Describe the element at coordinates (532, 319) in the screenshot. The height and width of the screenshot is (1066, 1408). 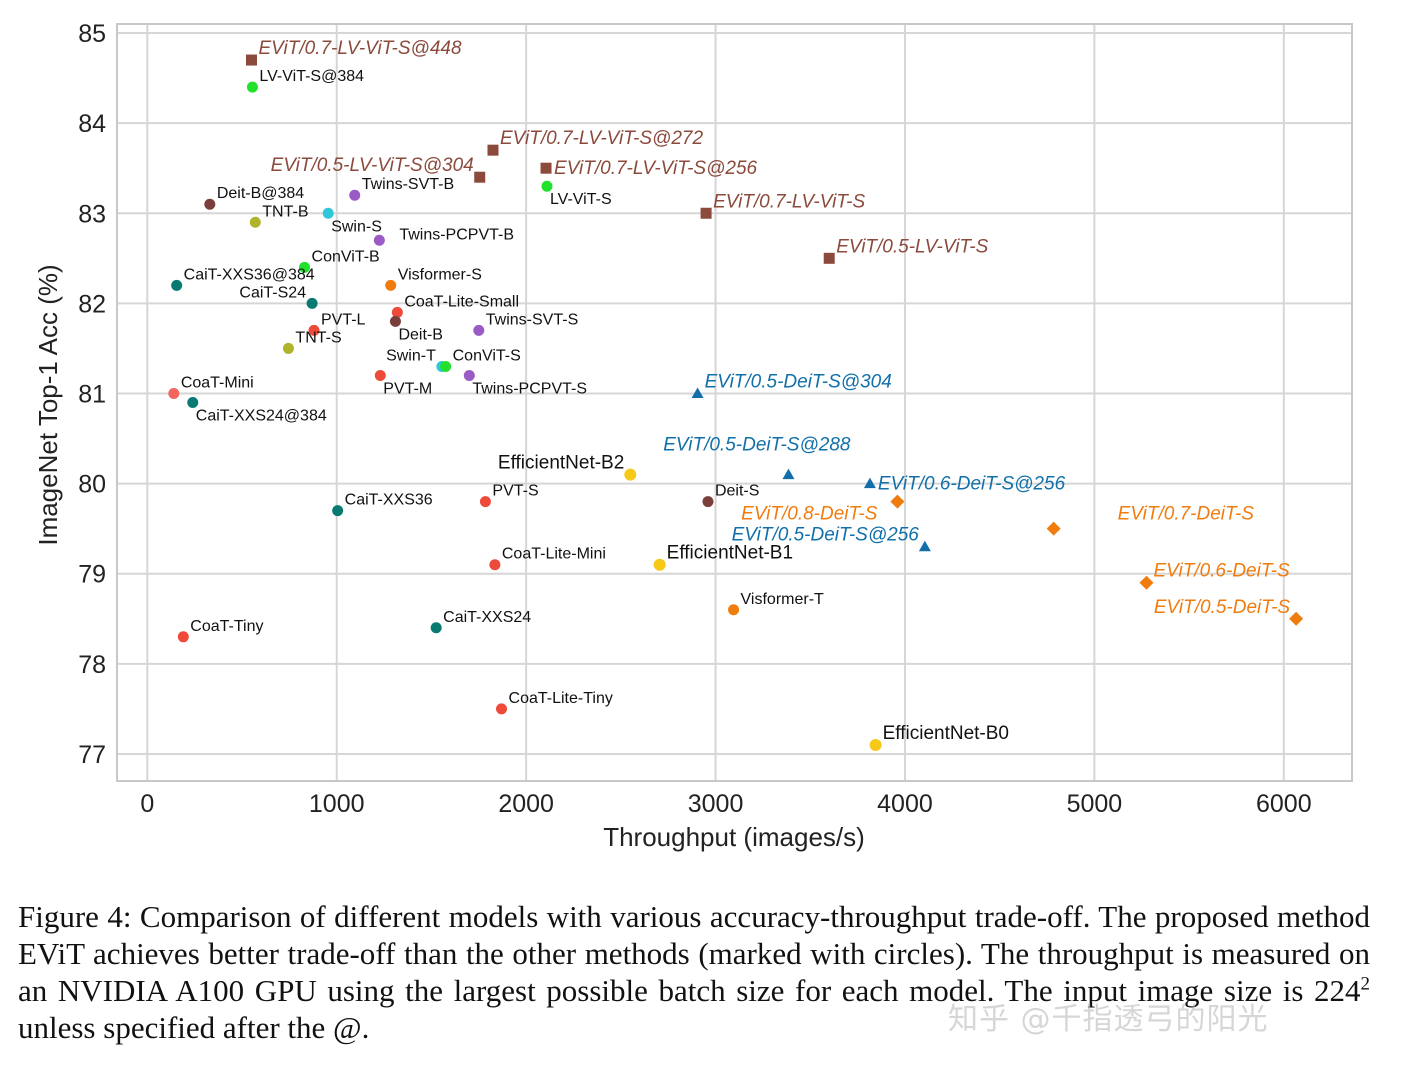
I see `point-label: Twins-SVT-S` at that location.